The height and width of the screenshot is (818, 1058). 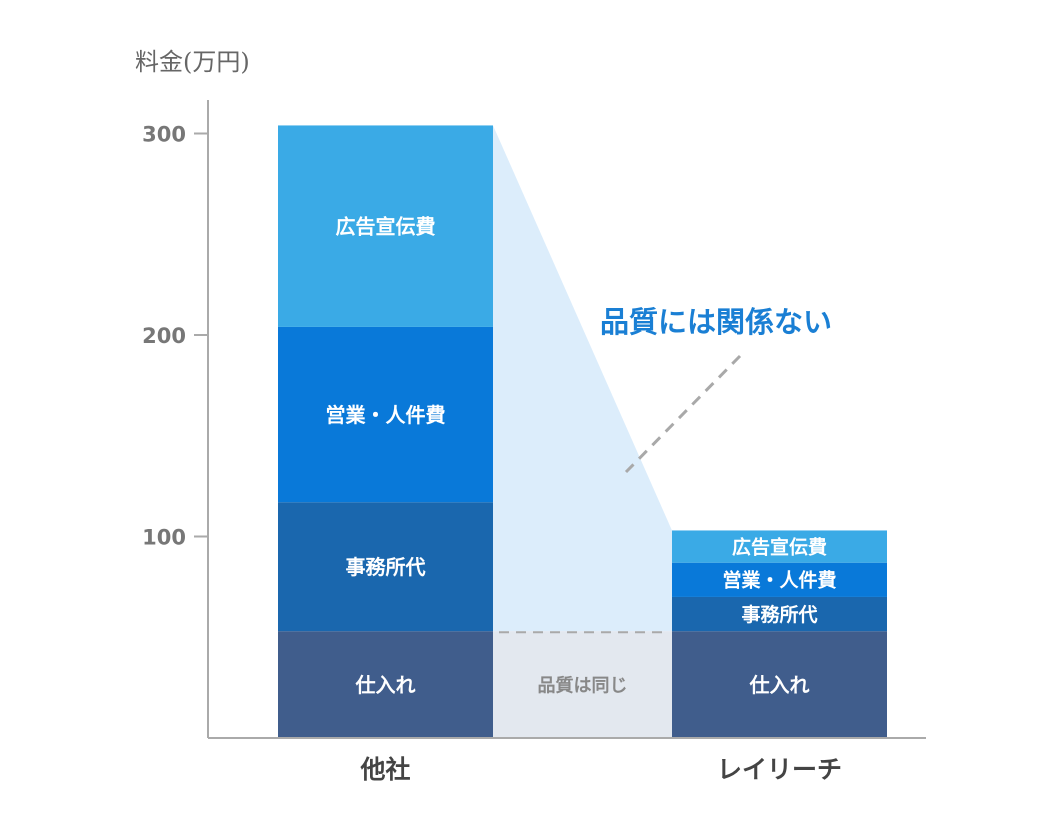 I want to click on same-quality-label: 品質は同じ, so click(x=583, y=686).